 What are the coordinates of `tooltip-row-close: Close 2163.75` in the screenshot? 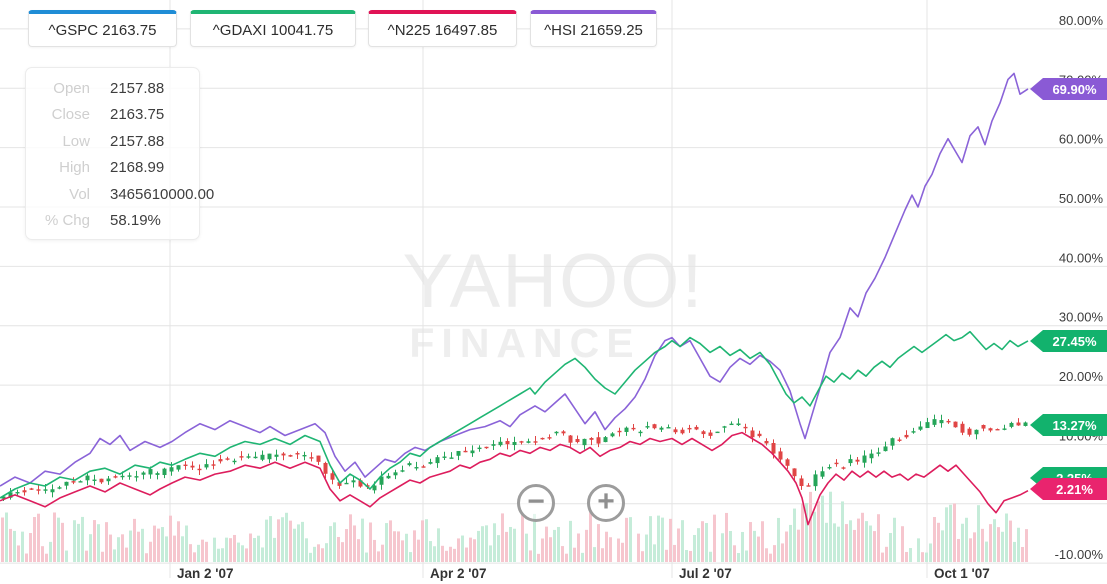 It's located at (112, 115).